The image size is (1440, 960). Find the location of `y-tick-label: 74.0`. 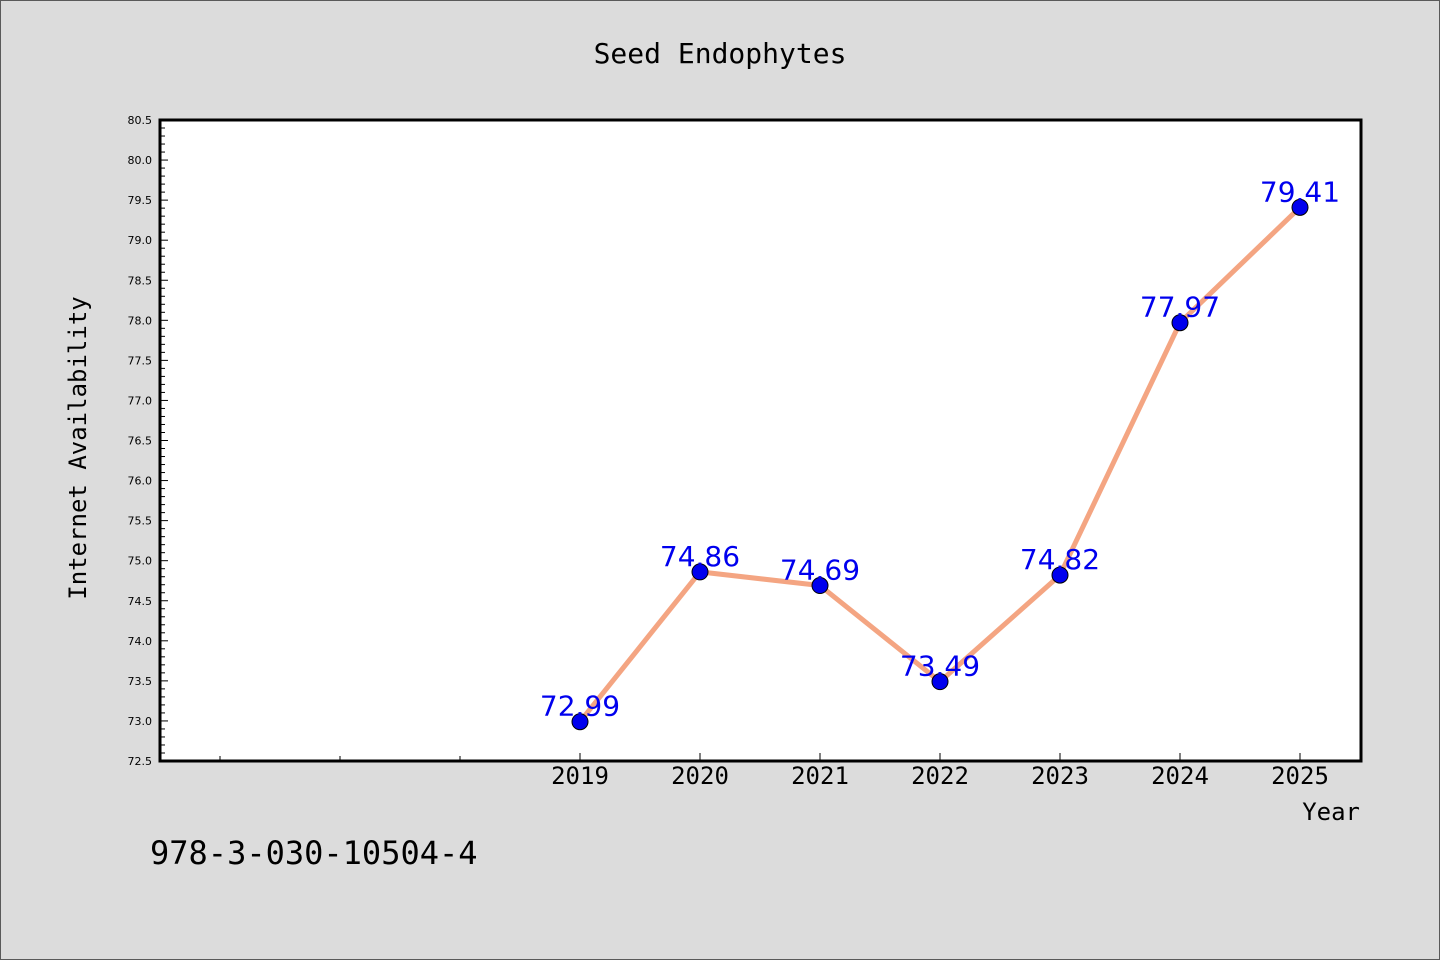

y-tick-label: 74.0 is located at coordinates (140, 641).